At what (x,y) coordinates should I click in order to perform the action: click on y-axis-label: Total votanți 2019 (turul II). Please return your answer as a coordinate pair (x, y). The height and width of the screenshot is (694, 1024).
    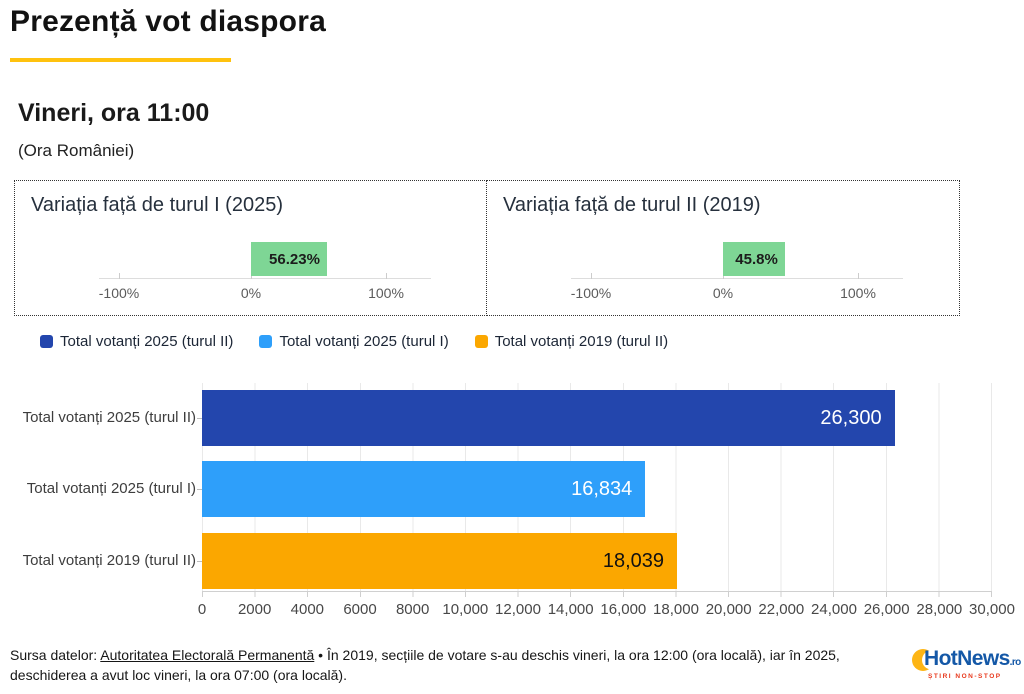
    Looking at the image, I should click on (109, 560).